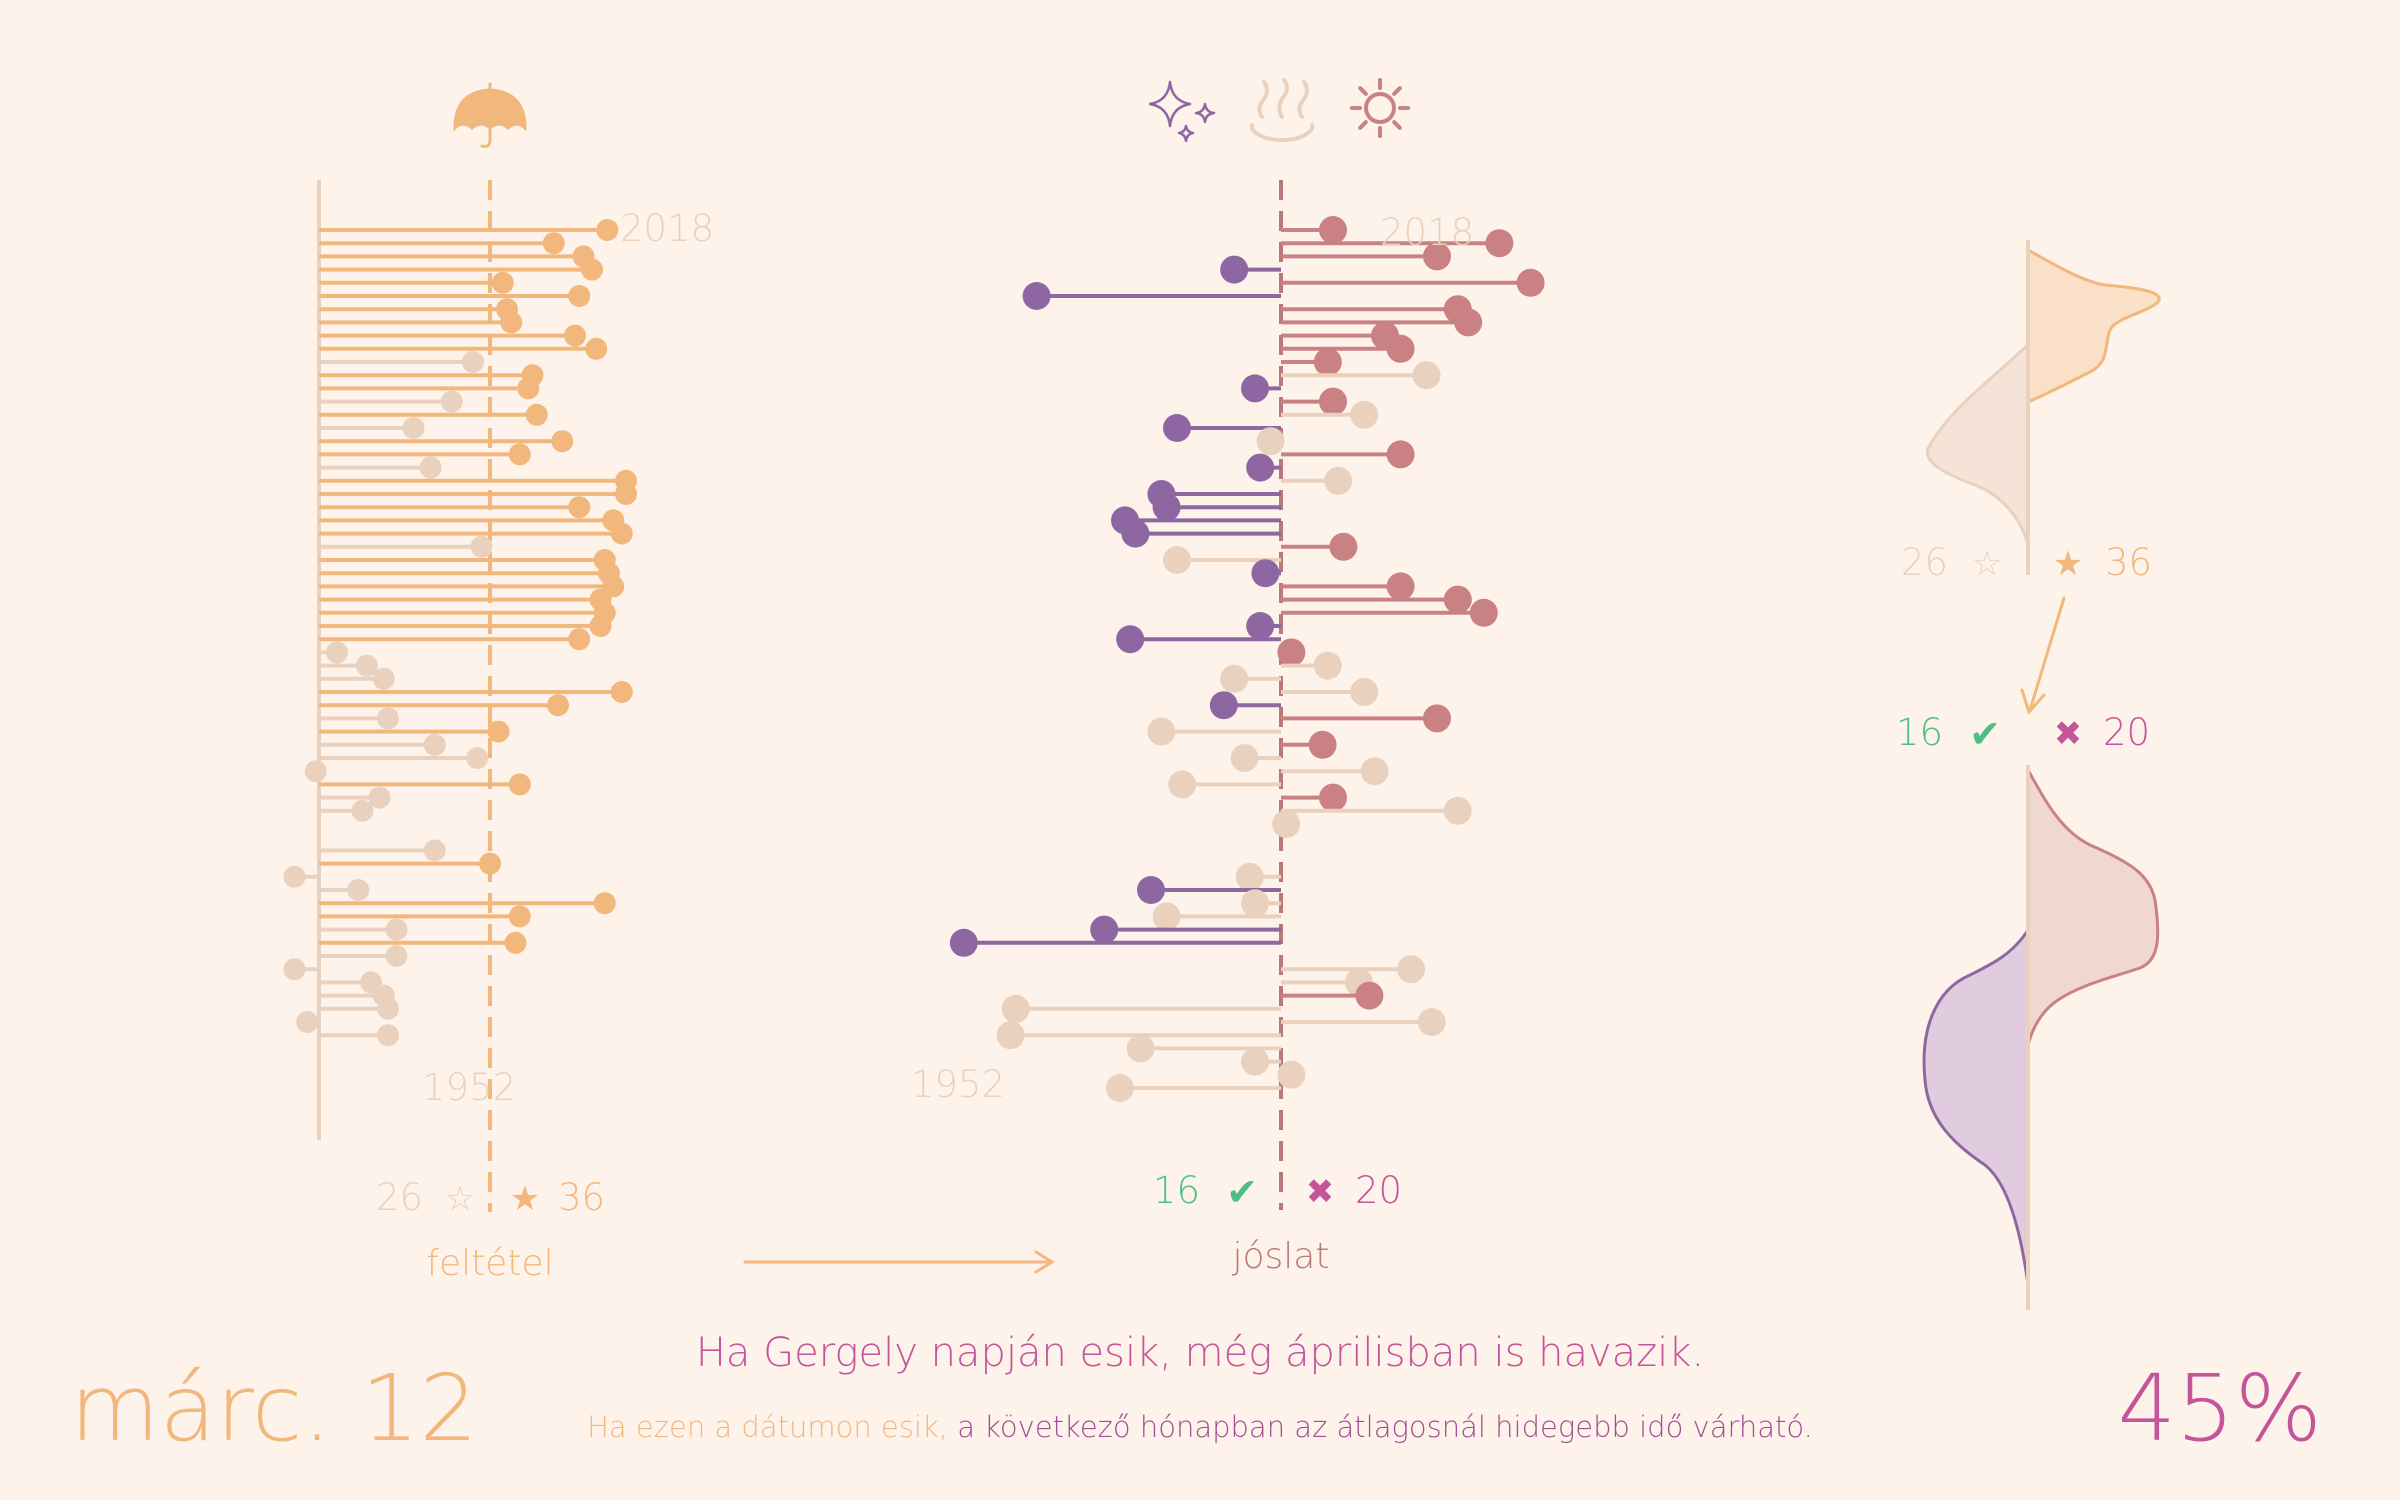 The image size is (2400, 1500). I want to click on forecast-lollipops, so click(1247, 659).